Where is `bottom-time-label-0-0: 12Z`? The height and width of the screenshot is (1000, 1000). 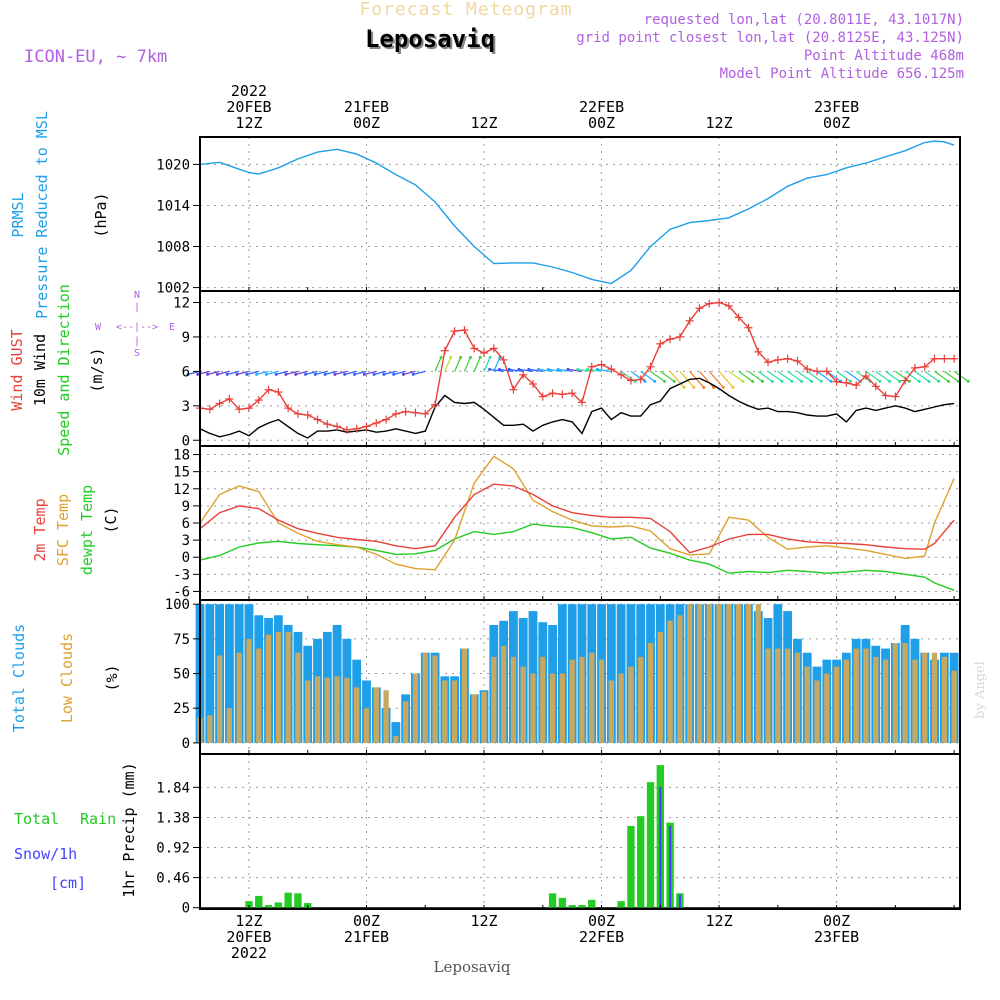 bottom-time-label-0-0: 12Z is located at coordinates (248, 921).